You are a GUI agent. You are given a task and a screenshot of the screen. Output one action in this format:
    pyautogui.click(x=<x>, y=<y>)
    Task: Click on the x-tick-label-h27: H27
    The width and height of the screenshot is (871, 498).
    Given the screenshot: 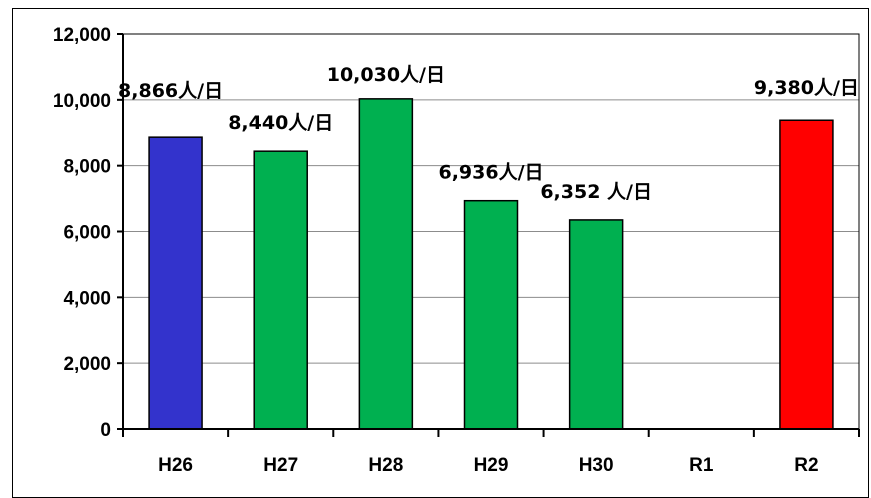 What is the action you would take?
    pyautogui.click(x=280, y=465)
    